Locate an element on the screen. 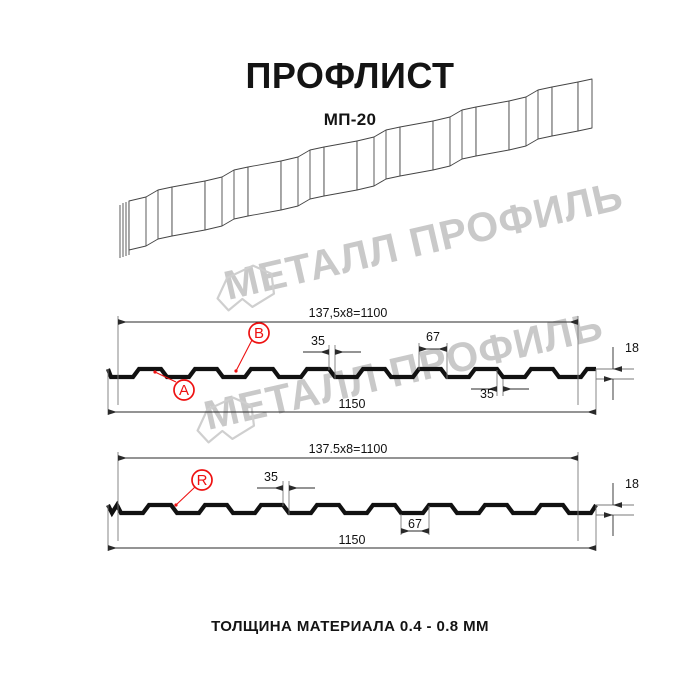 The height and width of the screenshot is (700, 700). section-b-peak-width-label: 35 is located at coordinates (271, 477).